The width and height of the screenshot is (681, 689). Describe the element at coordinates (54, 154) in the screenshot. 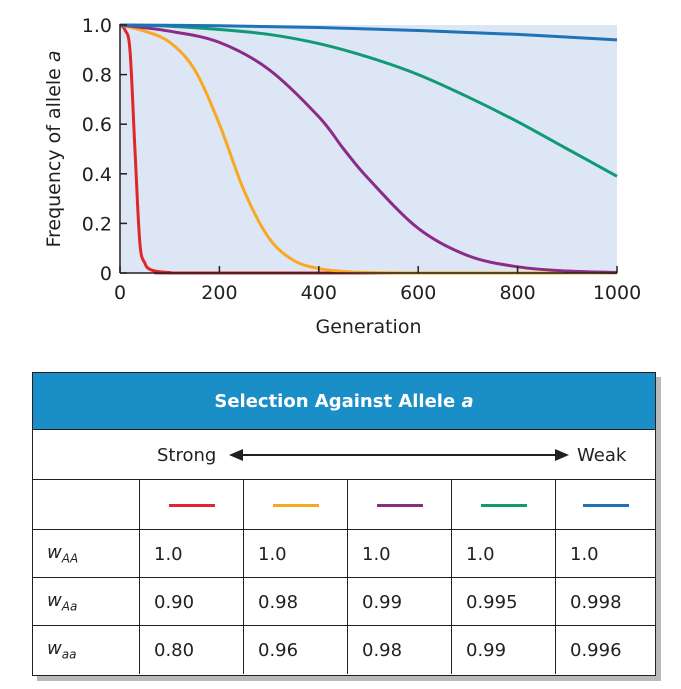

I see `y-axis-title-main: Frequency of allele` at that location.